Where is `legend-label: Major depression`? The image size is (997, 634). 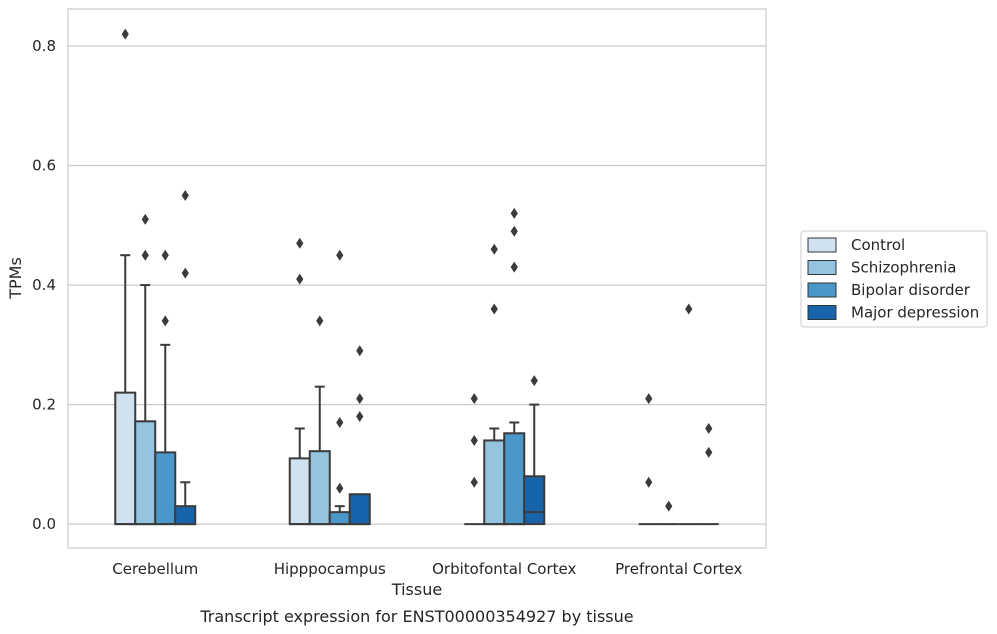
legend-label: Major depression is located at coordinates (915, 313).